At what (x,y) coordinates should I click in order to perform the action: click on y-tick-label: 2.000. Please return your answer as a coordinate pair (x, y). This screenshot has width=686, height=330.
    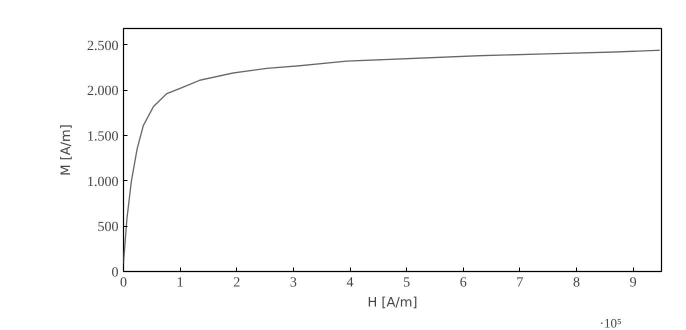
    Looking at the image, I should click on (102, 92).